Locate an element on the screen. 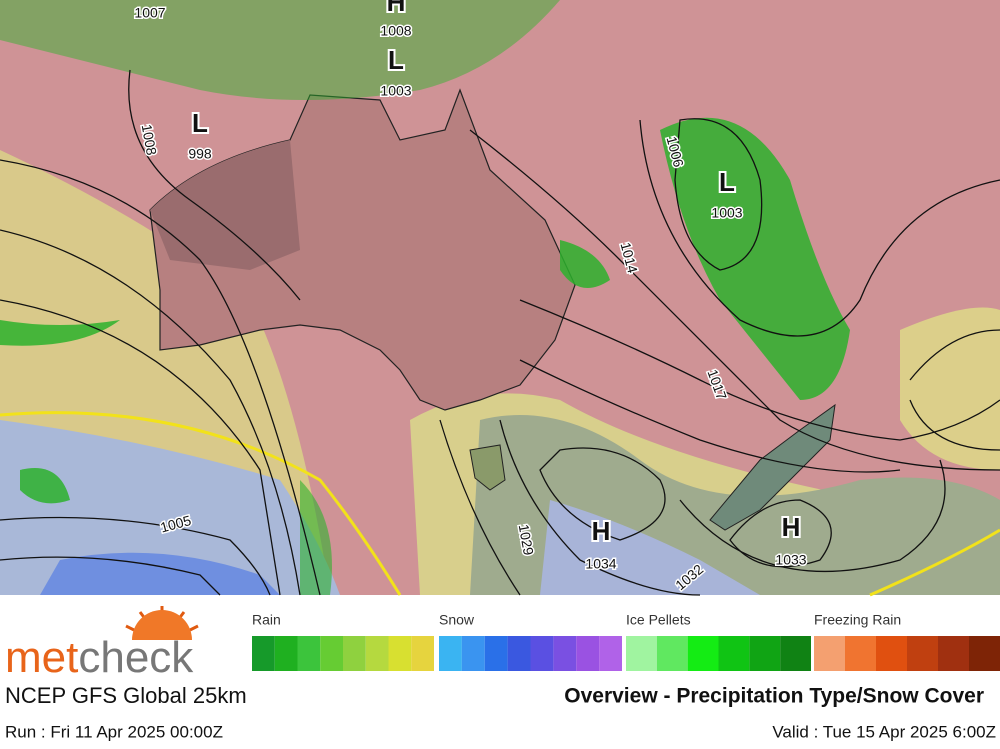 The width and height of the screenshot is (1000, 749). run: Run : Fri 11 Apr 2025 00:00Z is located at coordinates (114, 731).